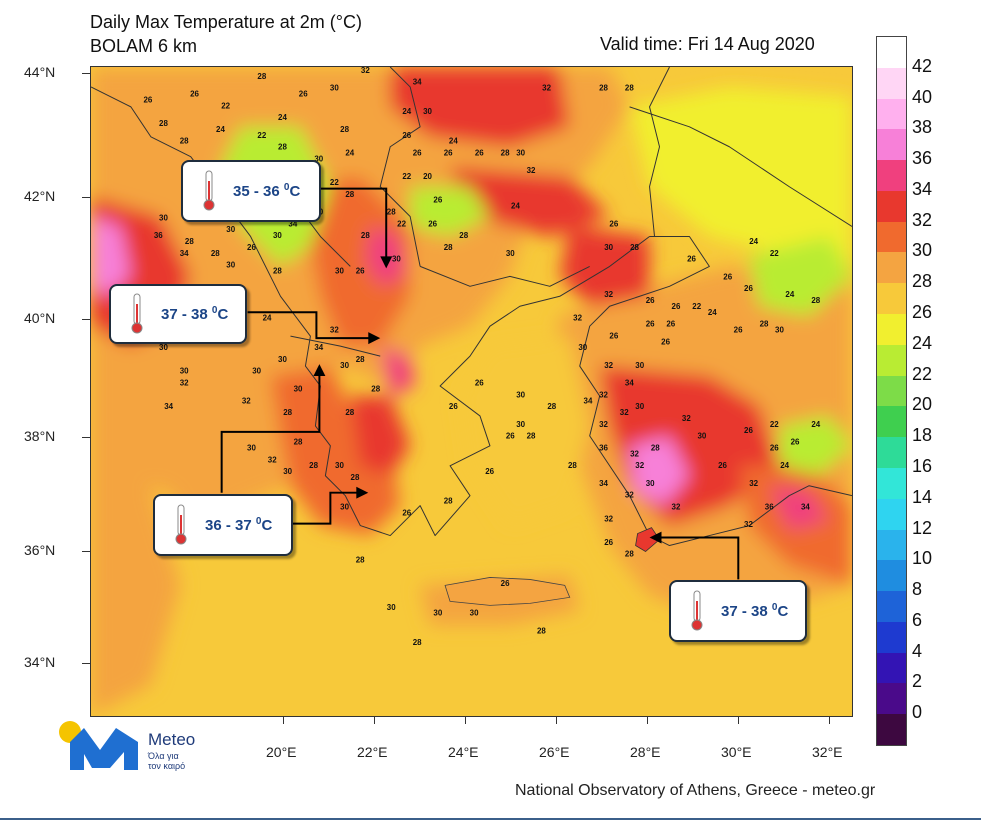  Describe the element at coordinates (554, 752) in the screenshot. I see `lon-tick-26: 26°E` at that location.